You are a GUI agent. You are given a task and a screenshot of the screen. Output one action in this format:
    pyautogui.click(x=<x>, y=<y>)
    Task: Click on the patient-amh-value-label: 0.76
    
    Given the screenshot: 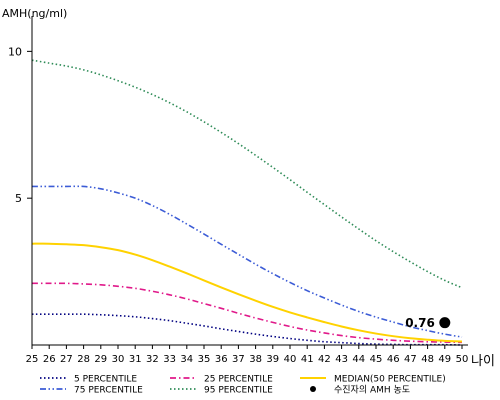 What is the action you would take?
    pyautogui.click(x=420, y=323)
    